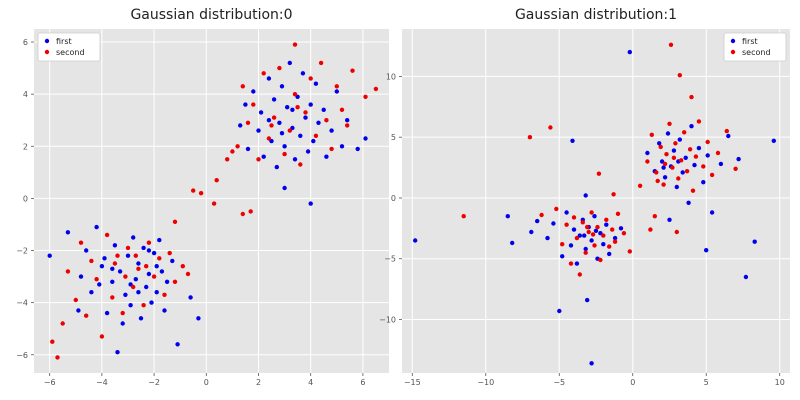  Describe the element at coordinates (706, 382) in the screenshot. I see `x-tick-label: 5` at that location.